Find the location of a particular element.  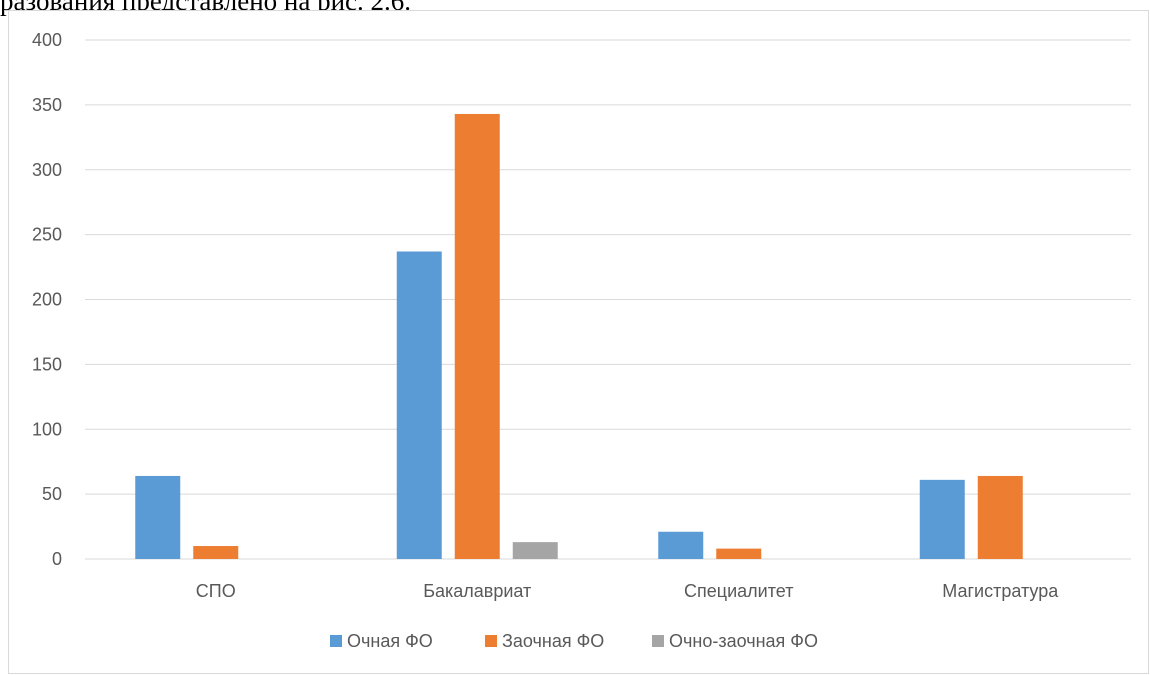

y-tick-label: 250 is located at coordinates (47, 235).